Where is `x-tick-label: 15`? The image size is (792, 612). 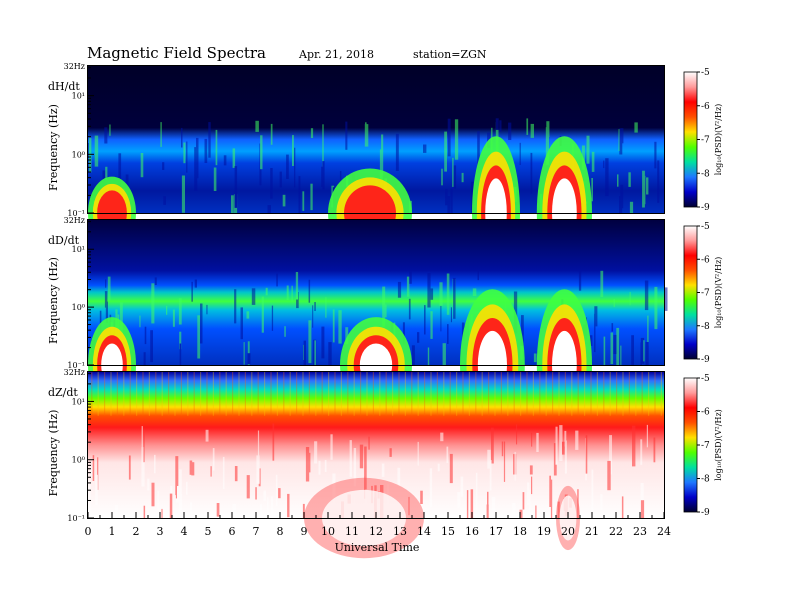 x-tick-label: 15 is located at coordinates (448, 531).